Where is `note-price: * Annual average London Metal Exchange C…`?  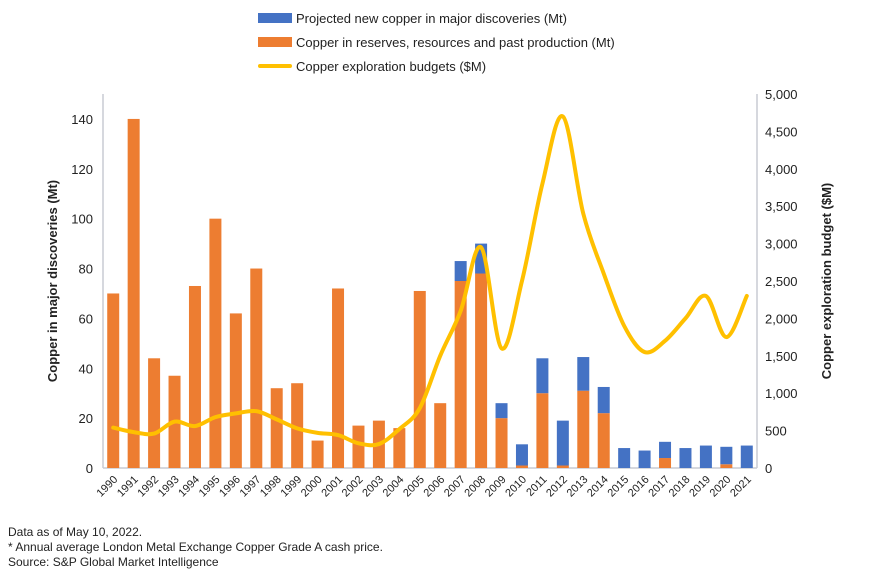 note-price: * Annual average London Metal Exchange C… is located at coordinates (195, 547).